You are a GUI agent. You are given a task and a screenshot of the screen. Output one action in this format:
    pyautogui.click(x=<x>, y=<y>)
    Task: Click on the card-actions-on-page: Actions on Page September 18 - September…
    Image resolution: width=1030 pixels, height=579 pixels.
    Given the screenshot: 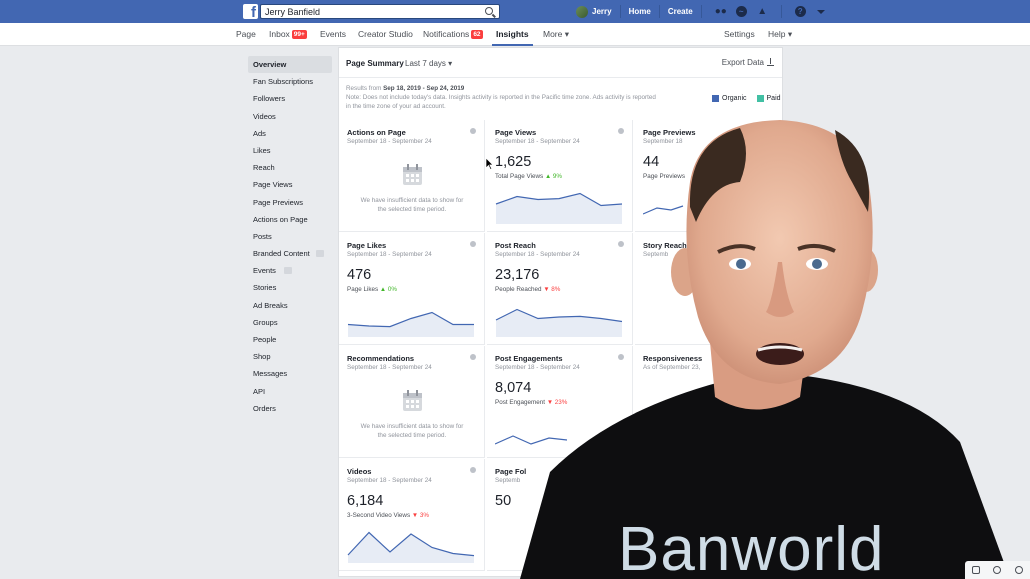 What is the action you would take?
    pyautogui.click(x=412, y=176)
    